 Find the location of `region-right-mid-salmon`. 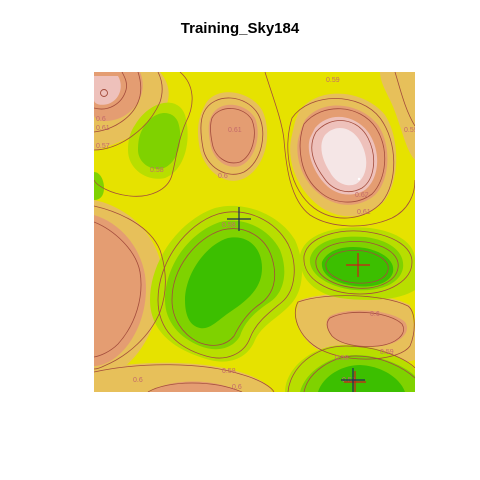

region-right-mid-salmon is located at coordinates (367, 328).